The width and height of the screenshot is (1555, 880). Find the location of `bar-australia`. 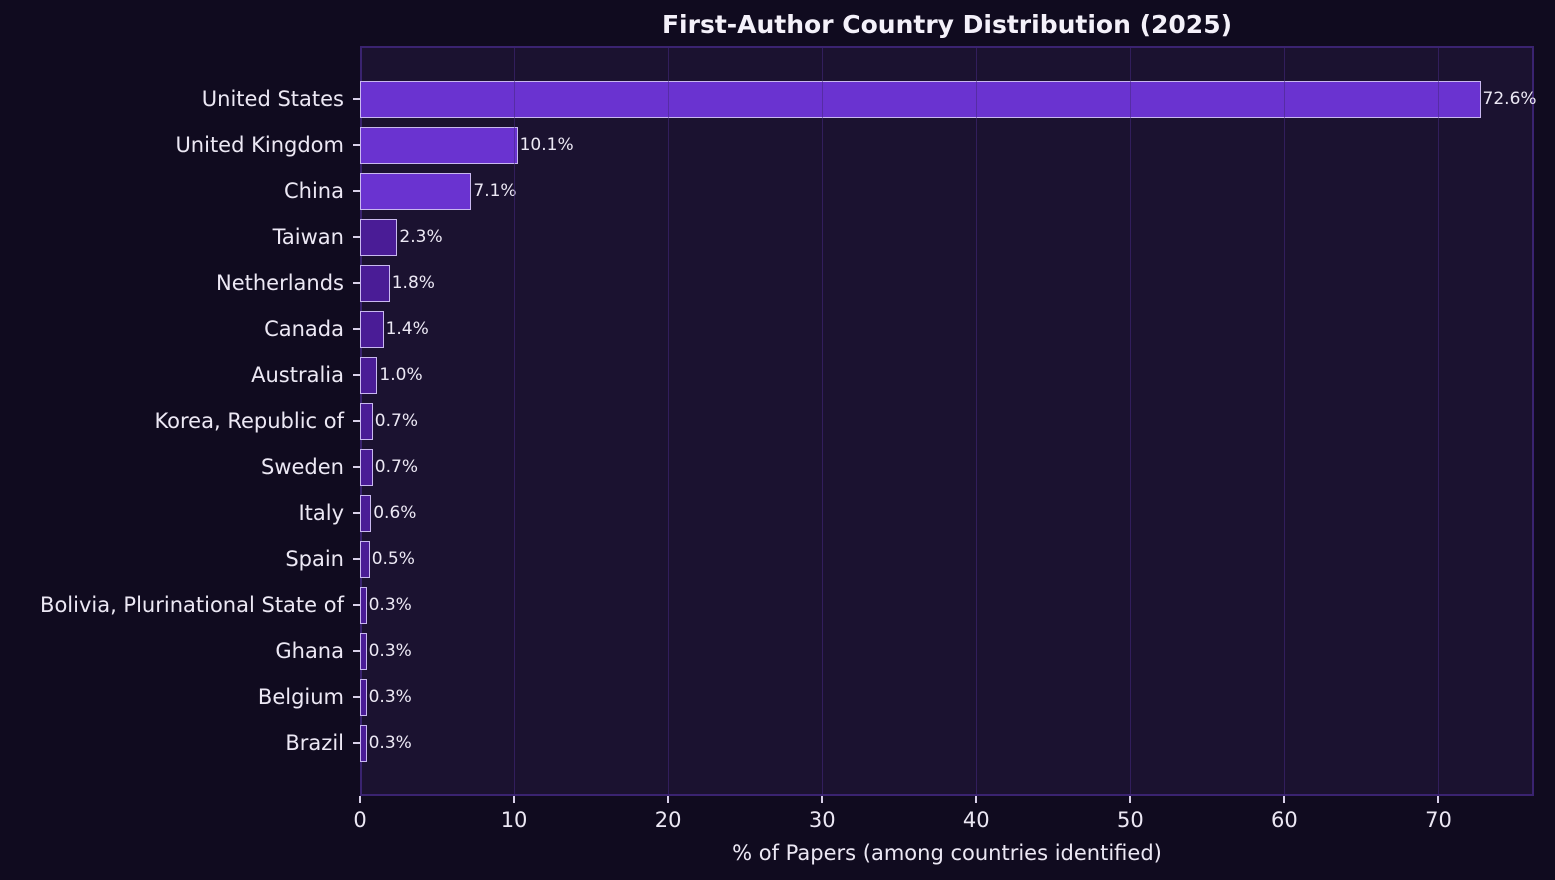

bar-australia is located at coordinates (369, 375).